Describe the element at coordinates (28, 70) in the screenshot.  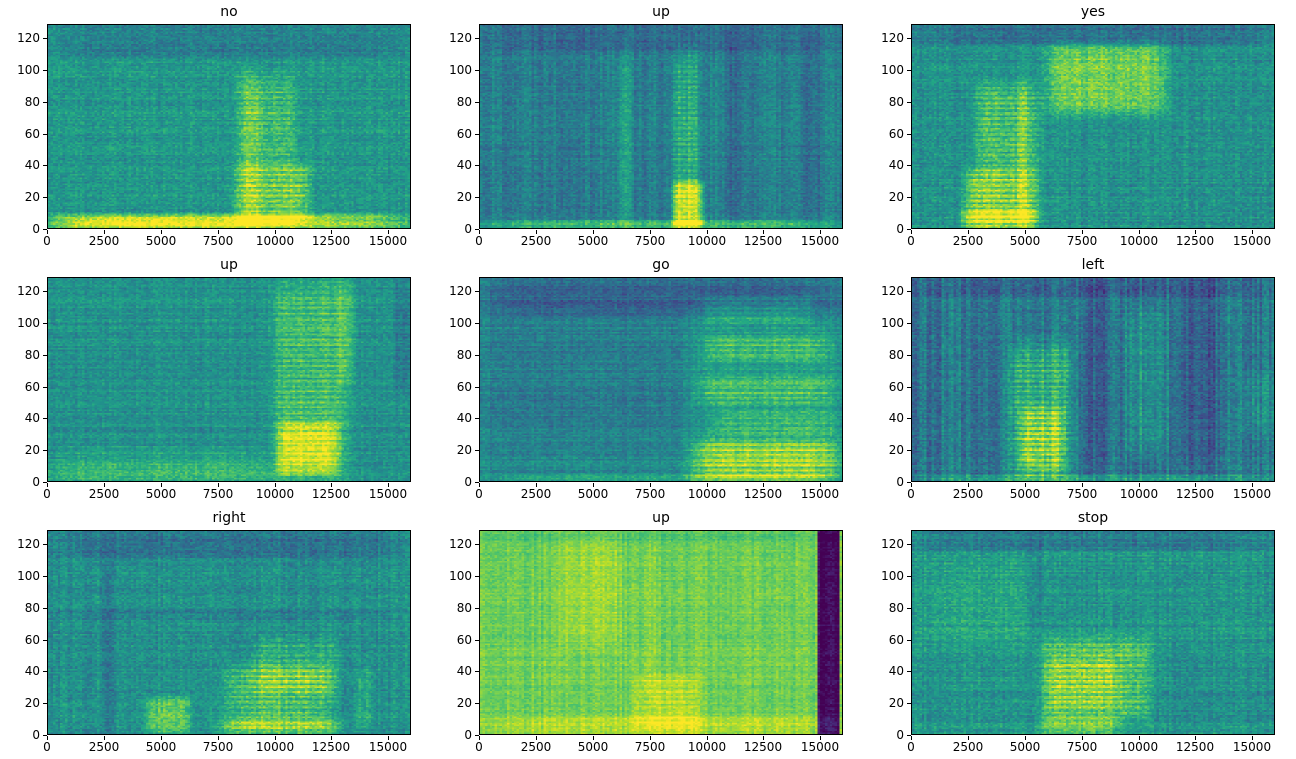
I see `y-tick-label: 100` at that location.